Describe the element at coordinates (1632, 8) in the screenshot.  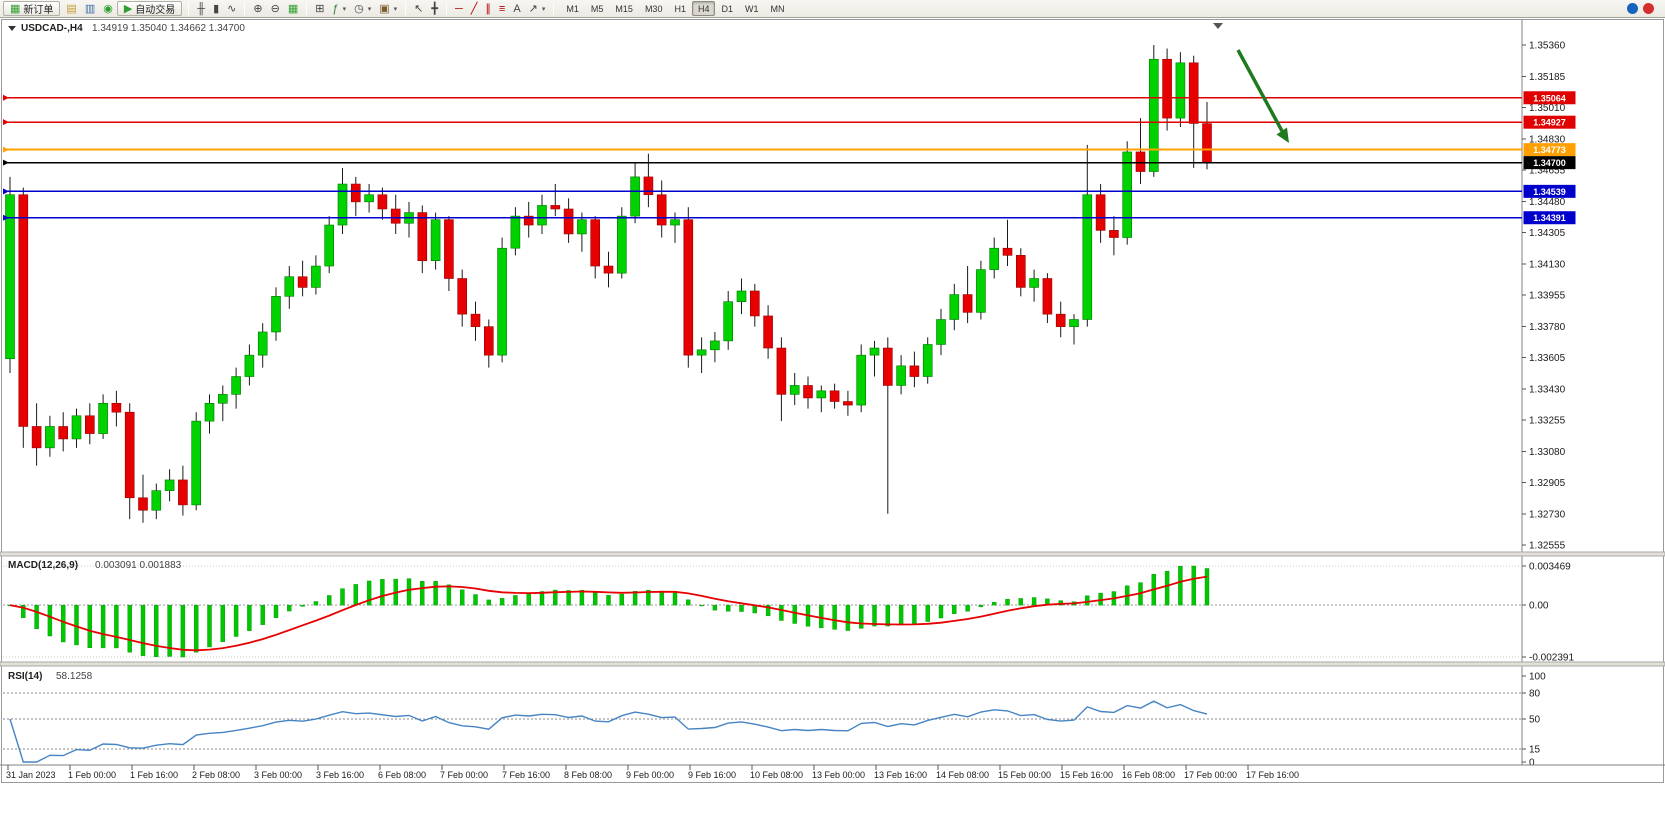
I see `community-status-icon` at that location.